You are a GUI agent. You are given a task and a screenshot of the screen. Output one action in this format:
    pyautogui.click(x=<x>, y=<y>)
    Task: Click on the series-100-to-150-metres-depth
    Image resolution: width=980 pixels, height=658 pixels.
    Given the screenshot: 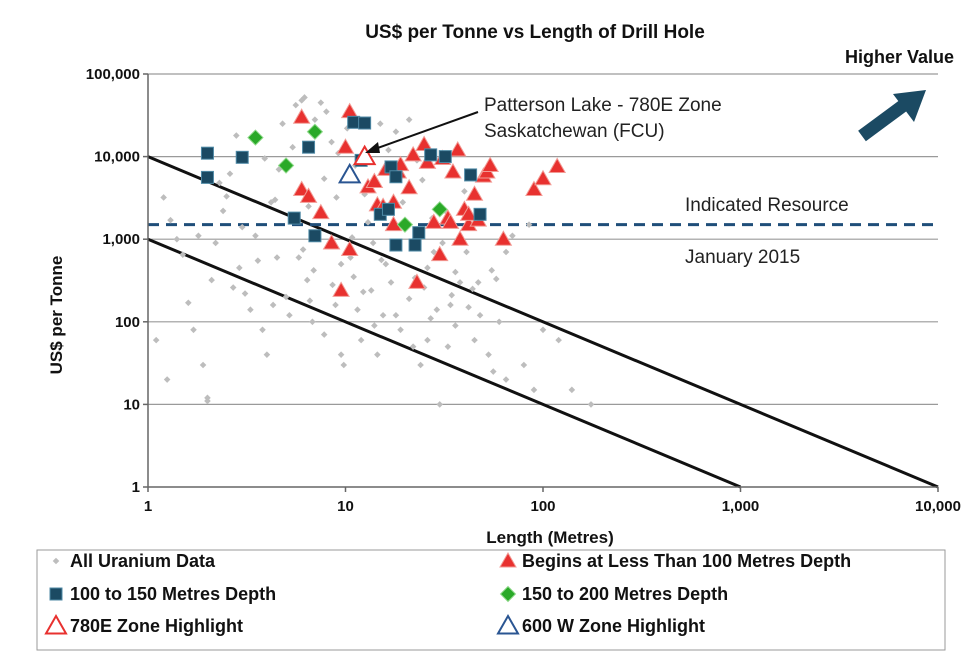 What is the action you would take?
    pyautogui.click(x=343, y=183)
    